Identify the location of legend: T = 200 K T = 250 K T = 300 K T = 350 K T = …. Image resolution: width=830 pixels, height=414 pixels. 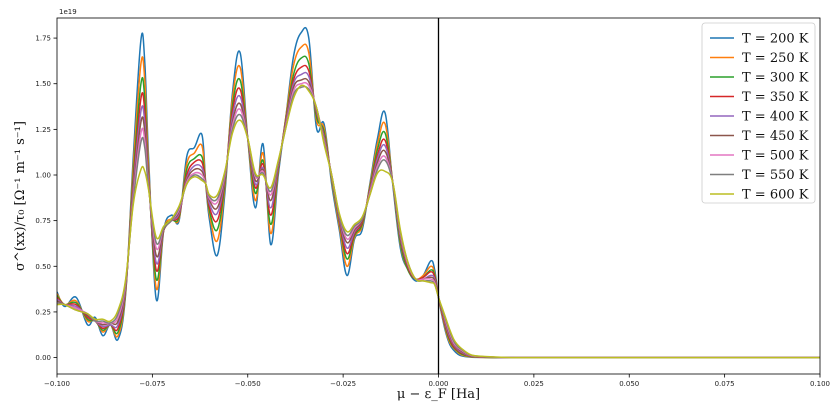
(758, 113).